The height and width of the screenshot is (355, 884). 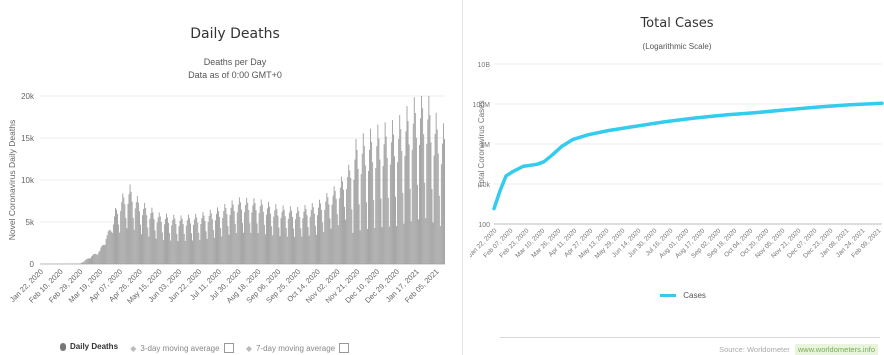 I want to click on total-cases-legend: Cases, so click(x=683, y=295).